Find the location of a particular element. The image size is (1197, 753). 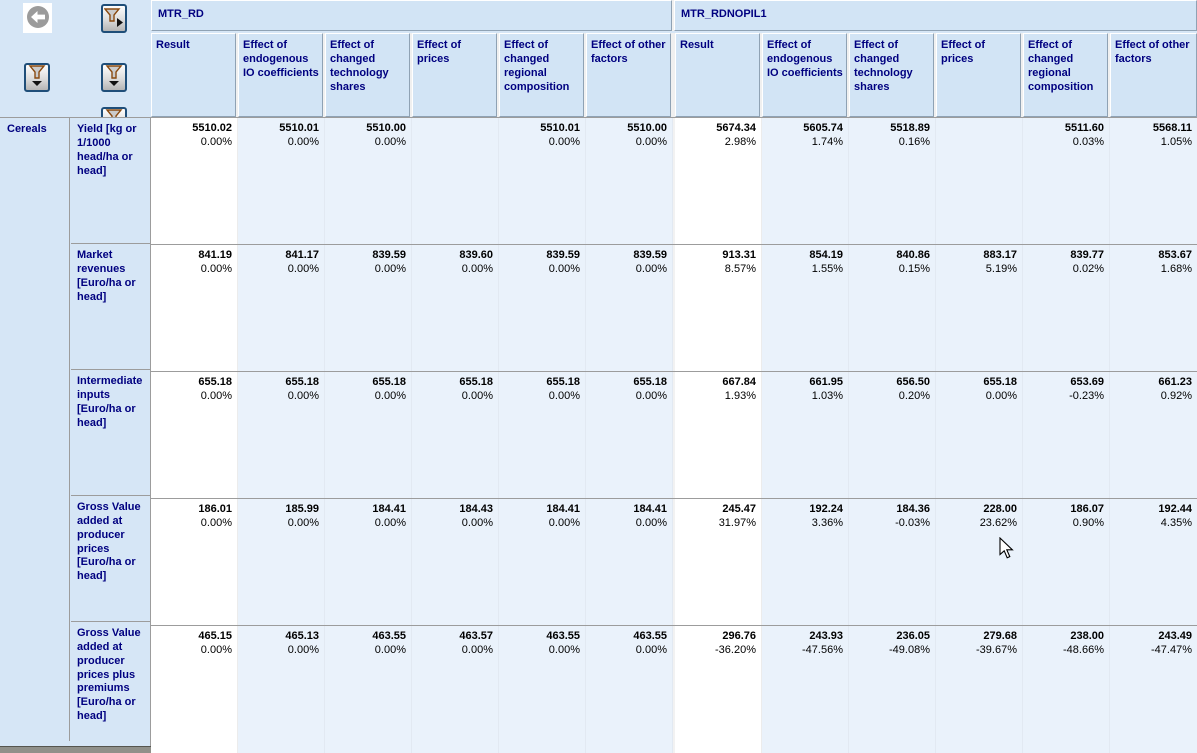

data-cell: 465.13 0.00% is located at coordinates (281, 689).